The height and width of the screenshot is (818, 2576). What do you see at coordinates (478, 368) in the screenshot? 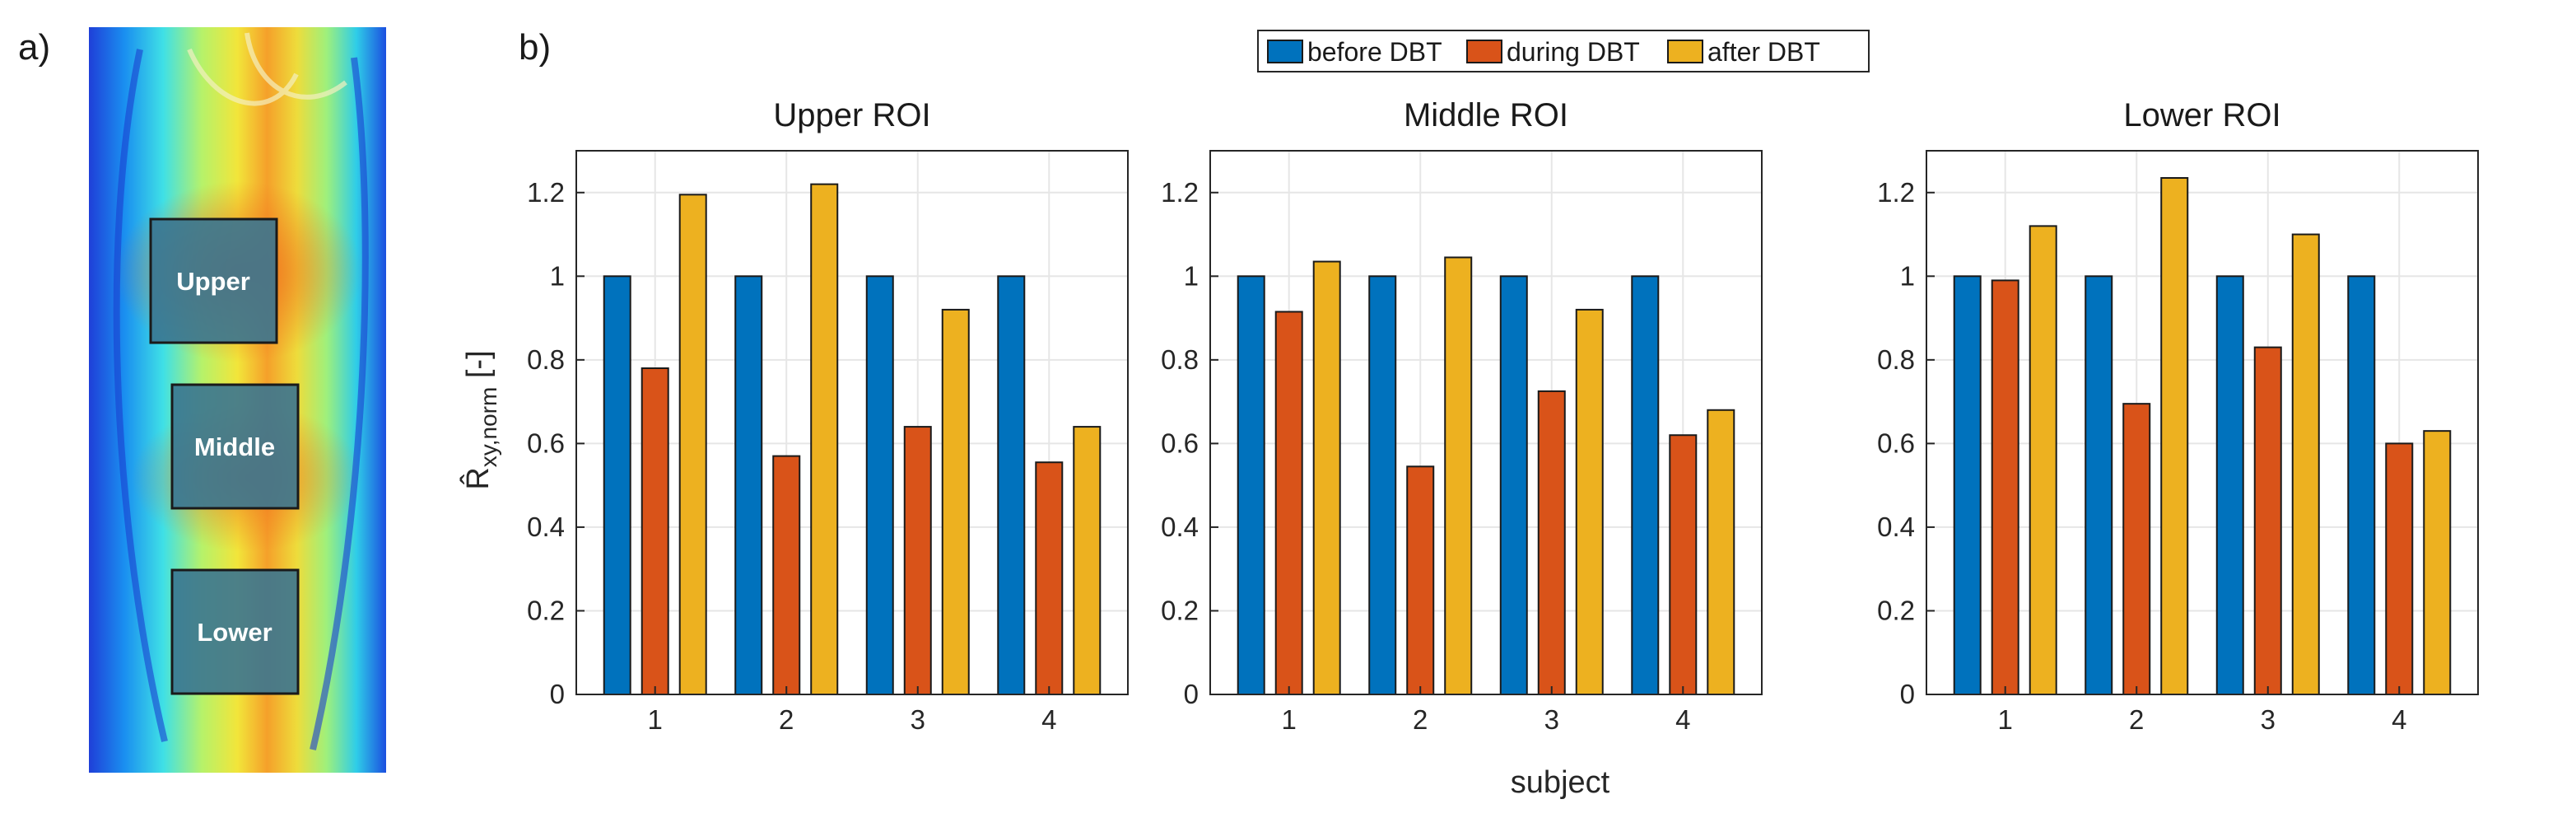
I see `y-axis-label-unit: [-]` at bounding box center [478, 368].